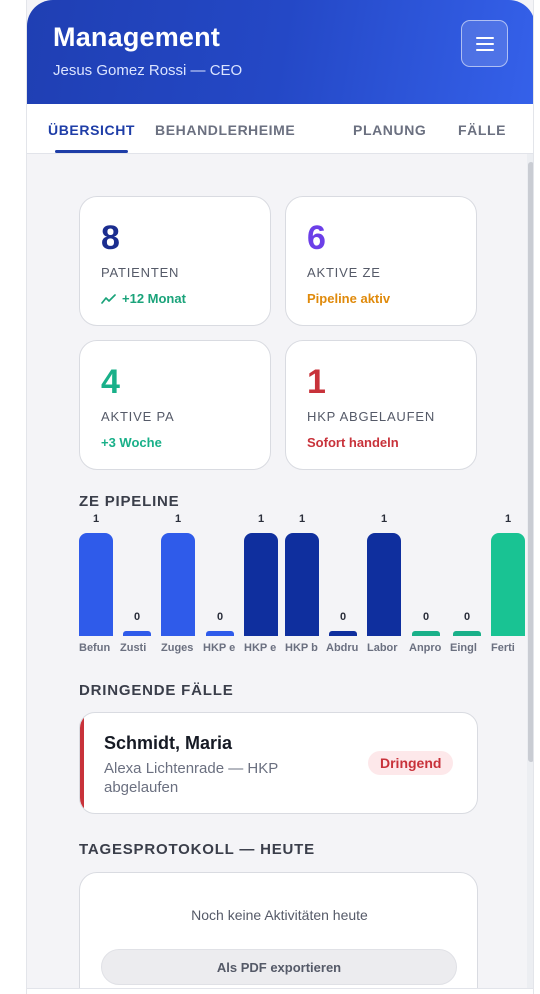  What do you see at coordinates (129, 501) in the screenshot?
I see `pipeline-title: ZE PIPELINE` at bounding box center [129, 501].